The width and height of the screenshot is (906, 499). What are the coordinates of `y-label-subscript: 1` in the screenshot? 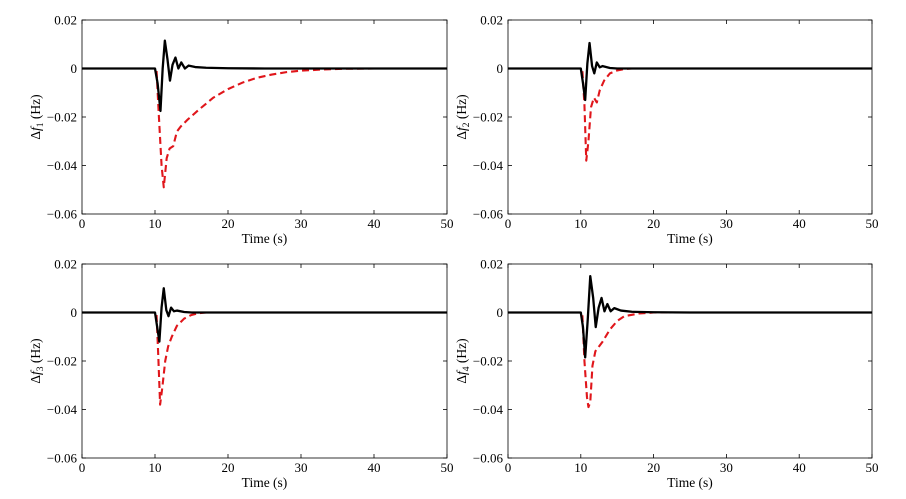 It's located at (41, 124).